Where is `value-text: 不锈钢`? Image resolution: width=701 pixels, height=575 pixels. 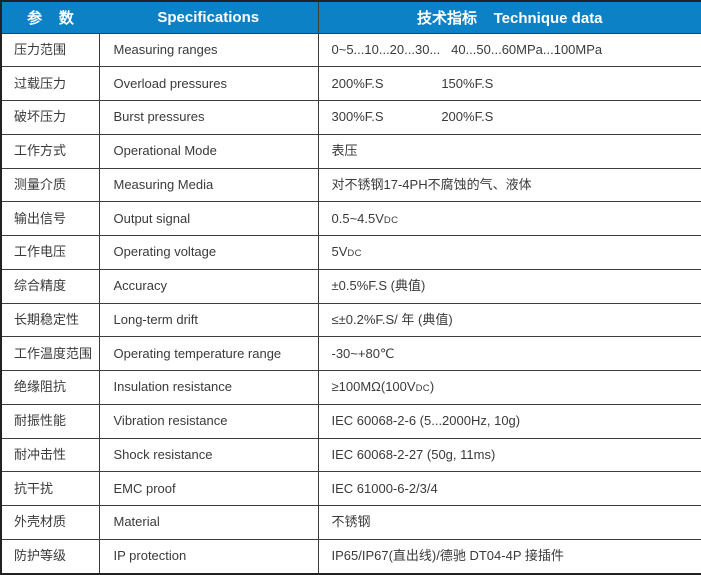
value-text: 不锈钢 is located at coordinates (351, 522).